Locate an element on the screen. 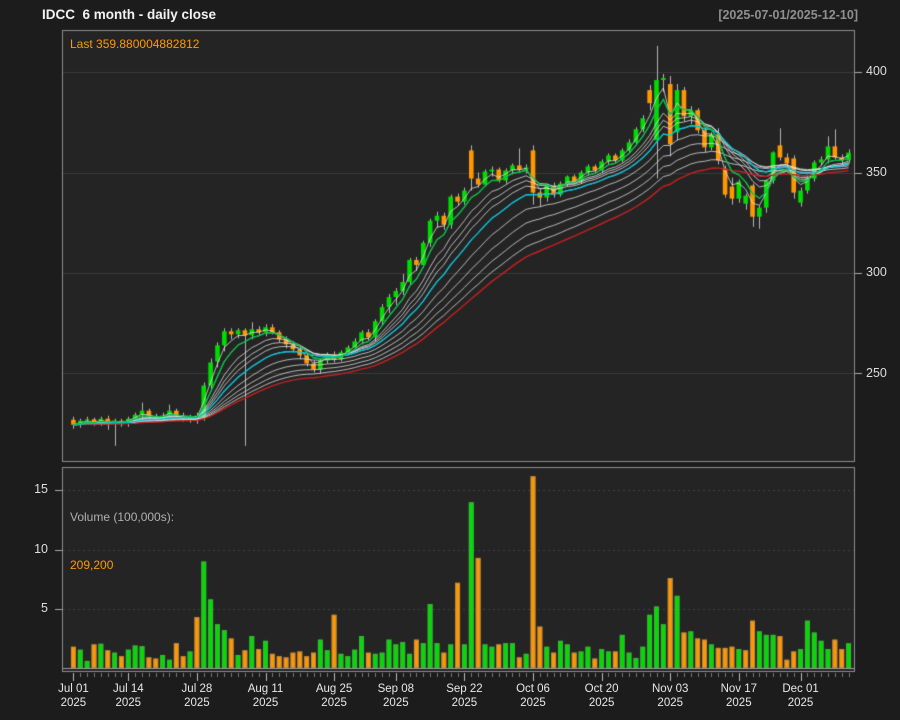 This screenshot has width=900, height=720. volume-readout: Volume (100,000s): 209,200 is located at coordinates (122, 541).